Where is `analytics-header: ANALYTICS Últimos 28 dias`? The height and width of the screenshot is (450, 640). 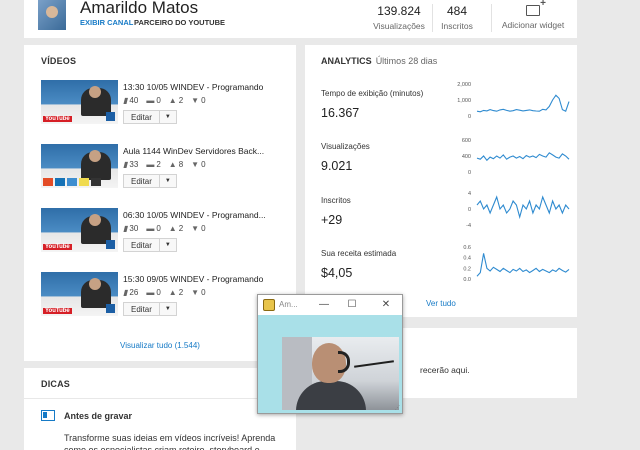
analytics-header: ANALYTICS Últimos 28 dias is located at coordinates (379, 61).